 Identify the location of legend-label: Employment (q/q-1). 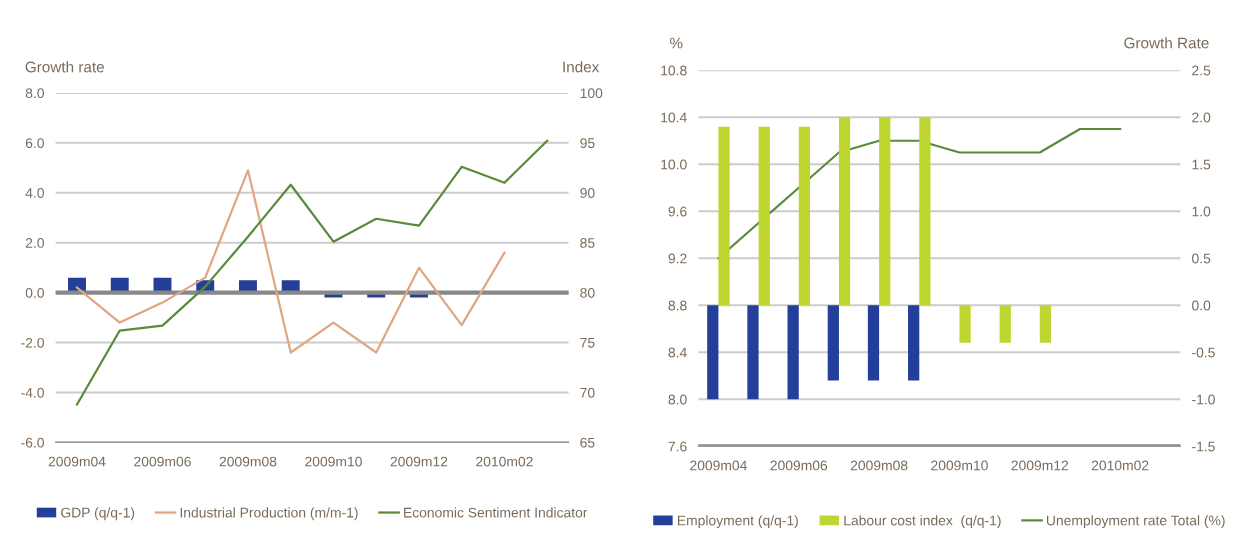
(737, 522).